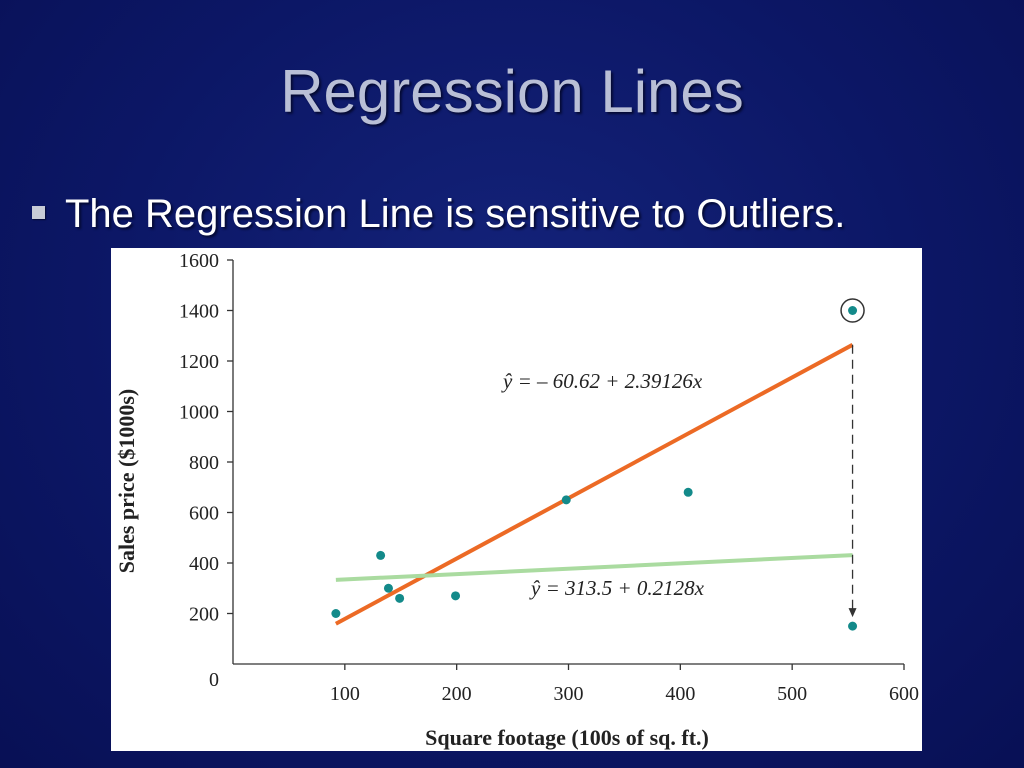  What do you see at coordinates (204, 463) in the screenshot?
I see `y-tick-label: 800` at bounding box center [204, 463].